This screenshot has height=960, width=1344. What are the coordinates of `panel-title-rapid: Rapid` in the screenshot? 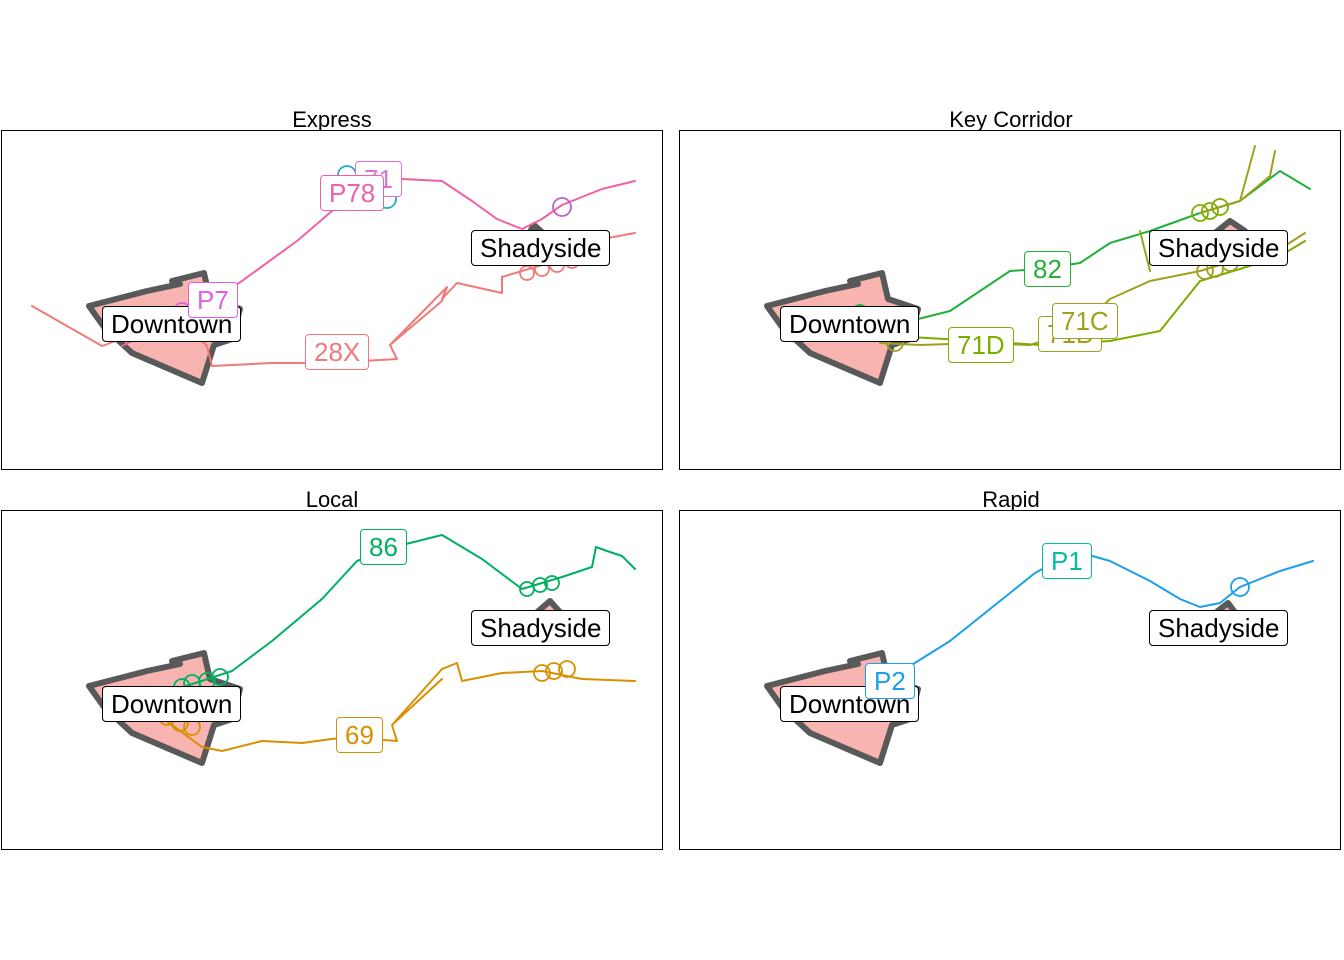 It's located at (1011, 499).